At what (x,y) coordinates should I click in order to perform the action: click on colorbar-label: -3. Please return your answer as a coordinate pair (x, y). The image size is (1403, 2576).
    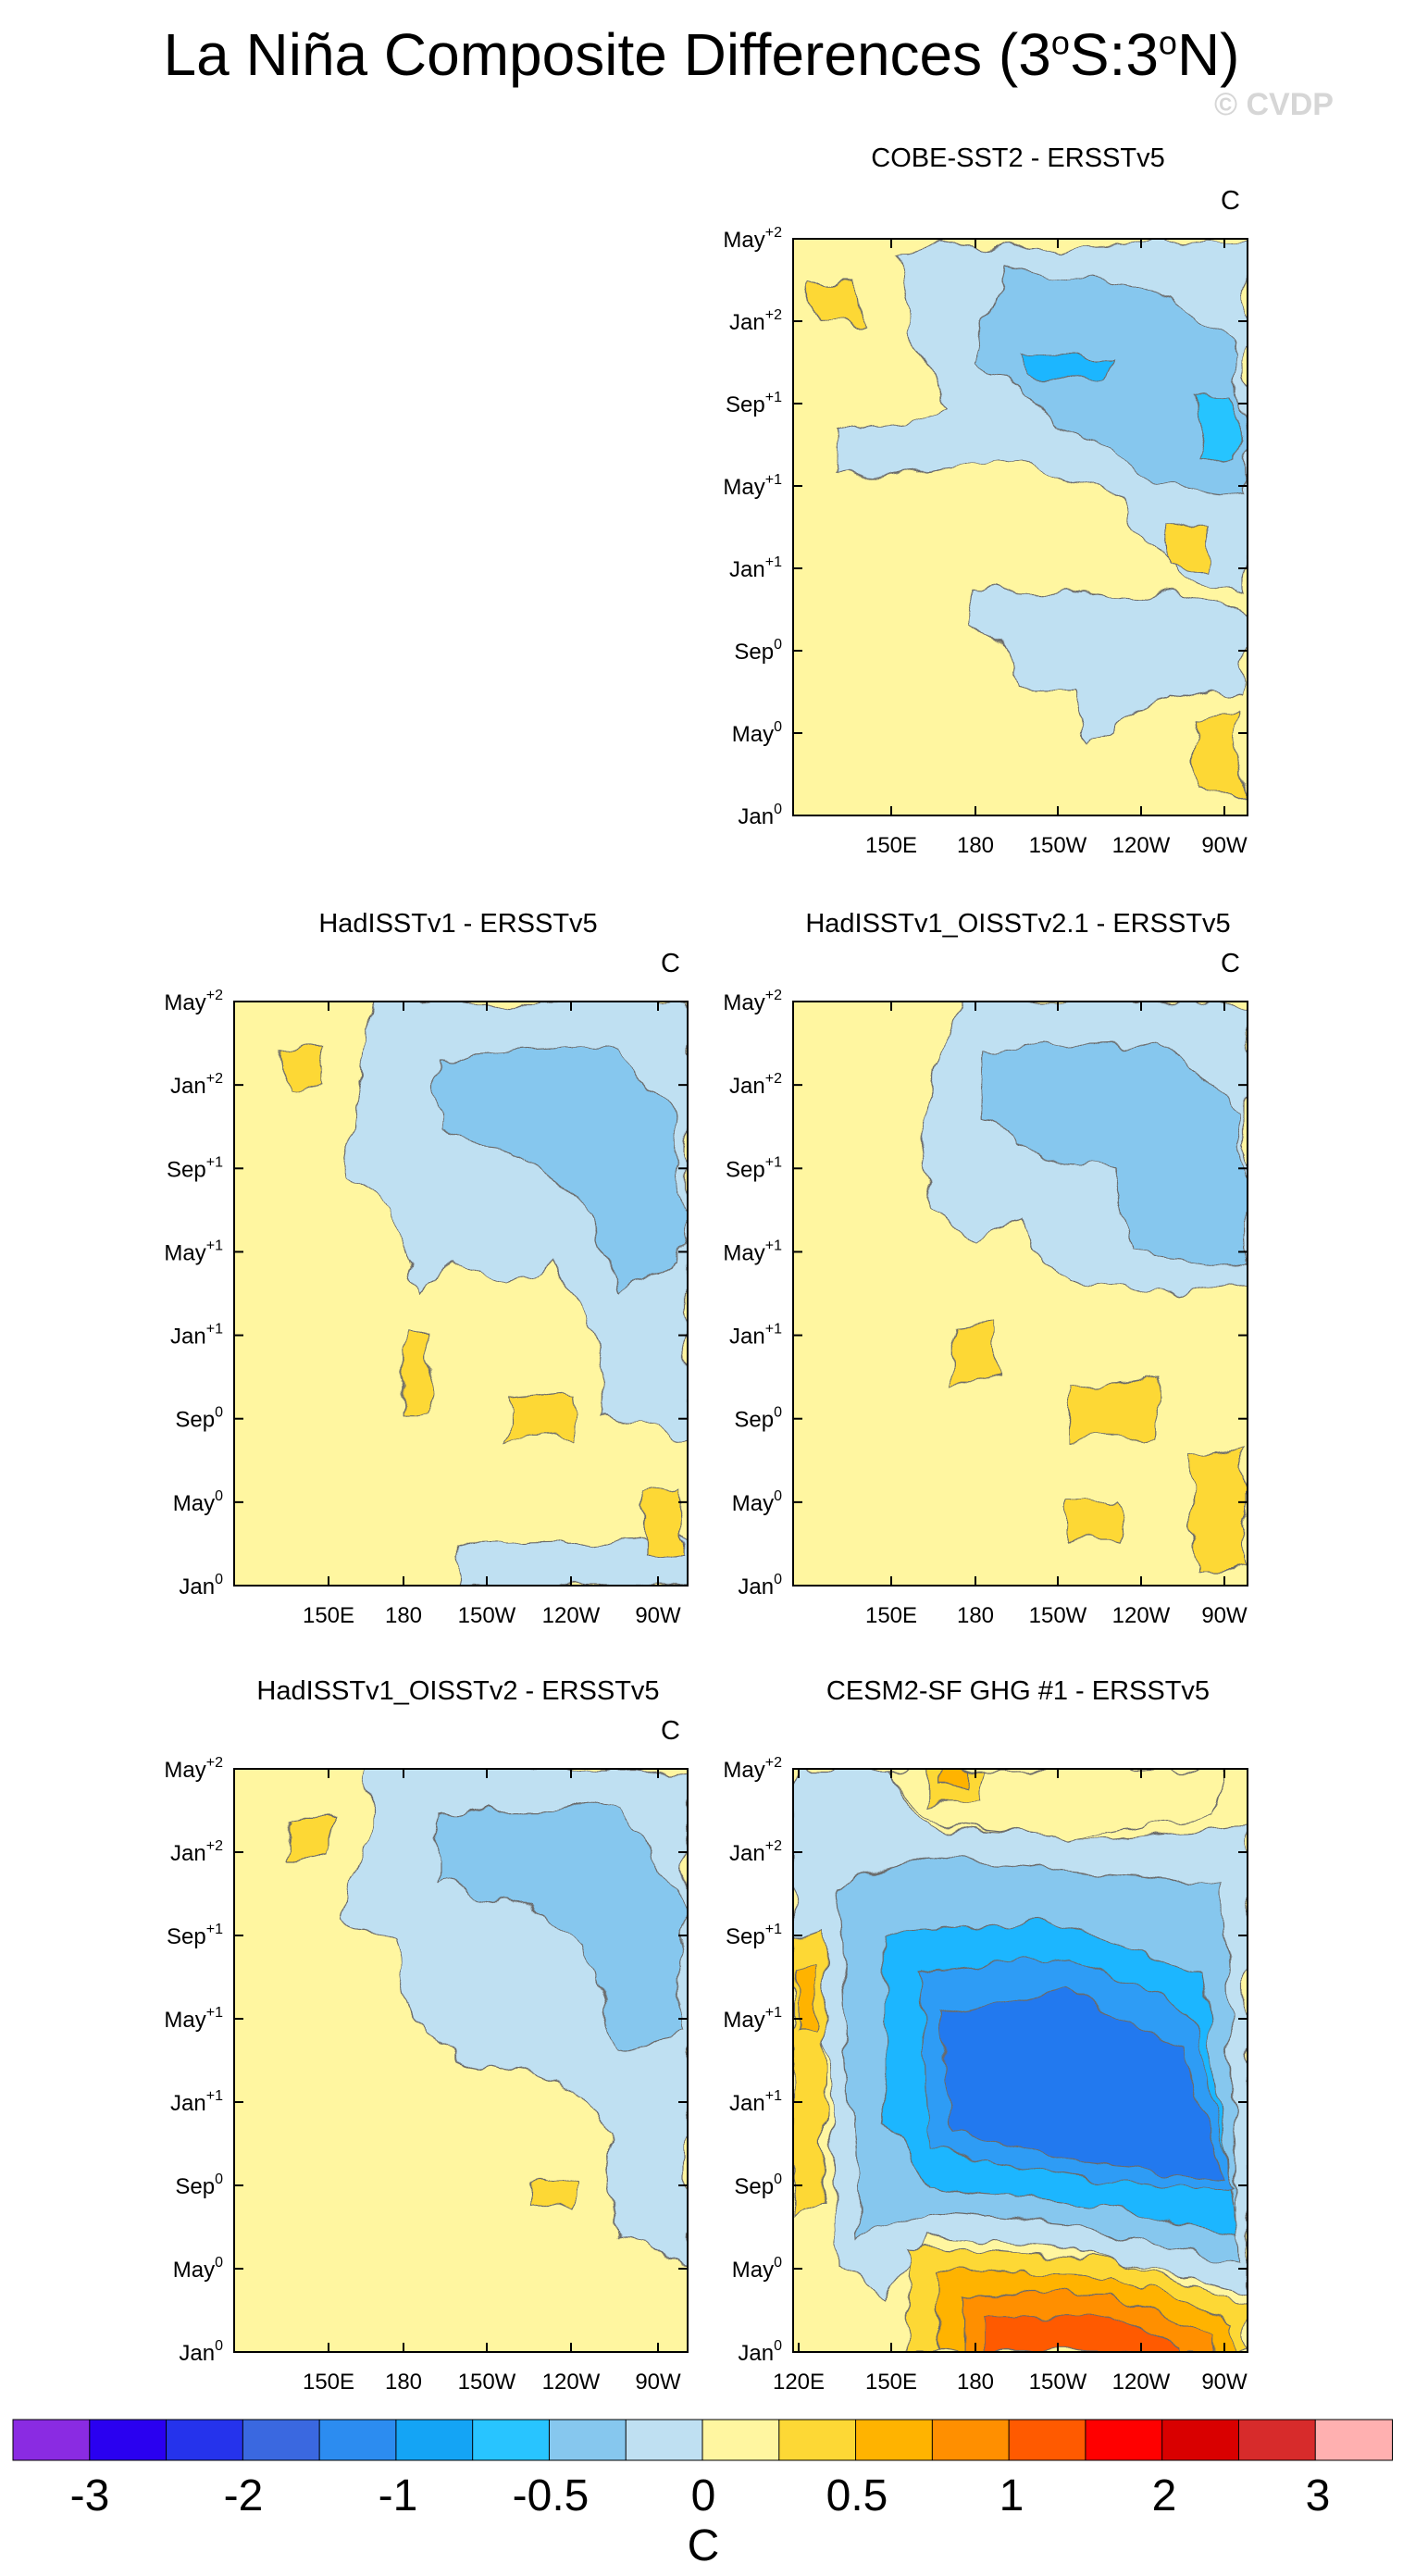
    Looking at the image, I should click on (90, 2495).